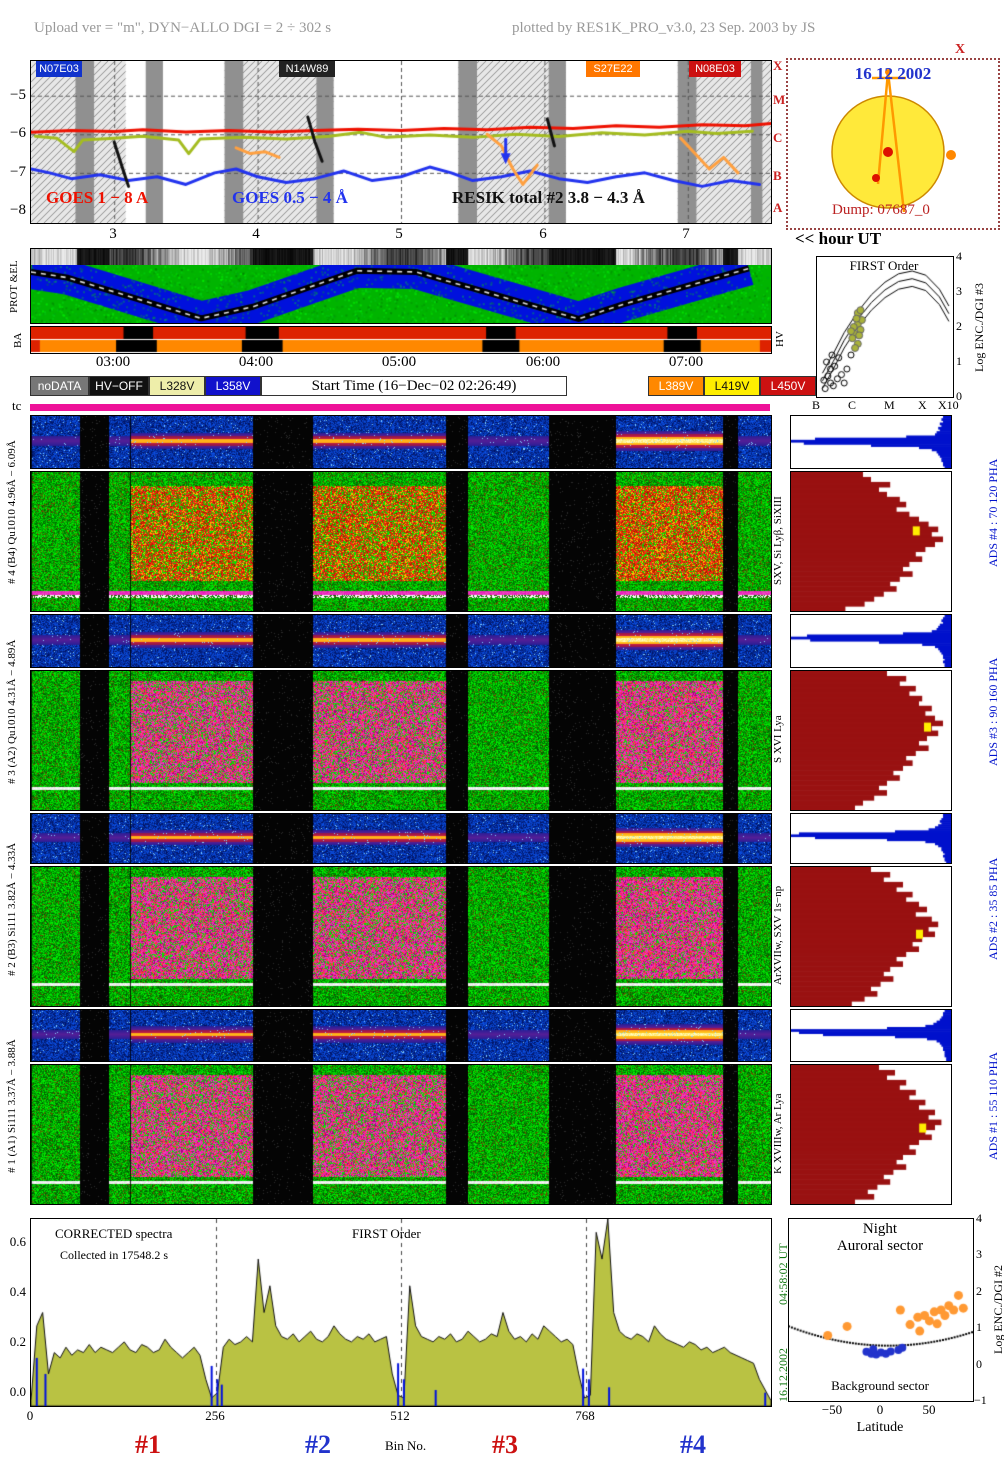  I want to click on sun-disk-panel: 16 12 2002 Dump: 07687_0, so click(893, 144).